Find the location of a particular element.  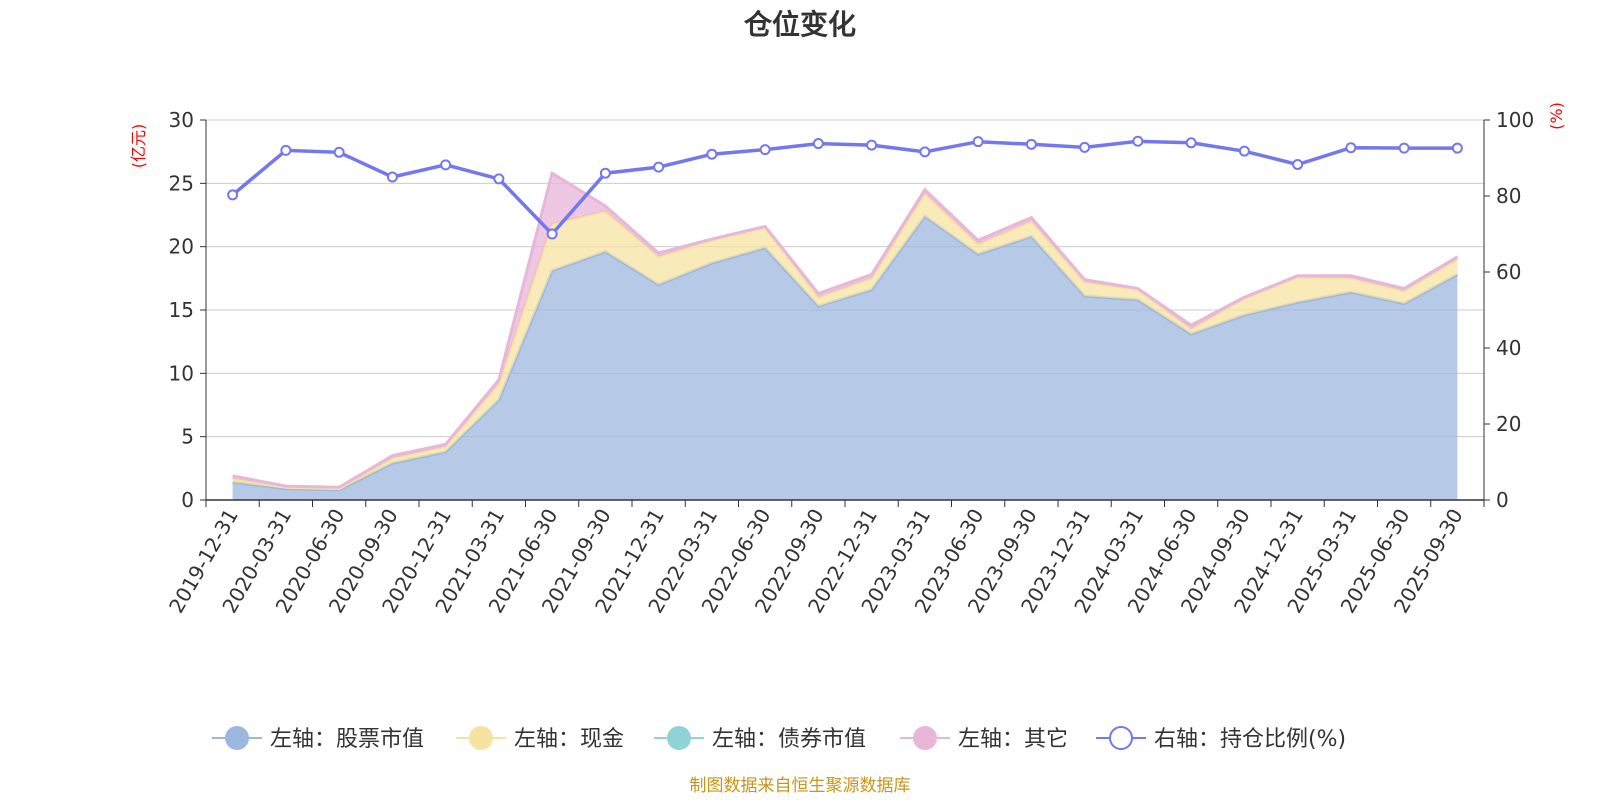

legend-item-label: 左轴：股票市值 is located at coordinates (347, 739).